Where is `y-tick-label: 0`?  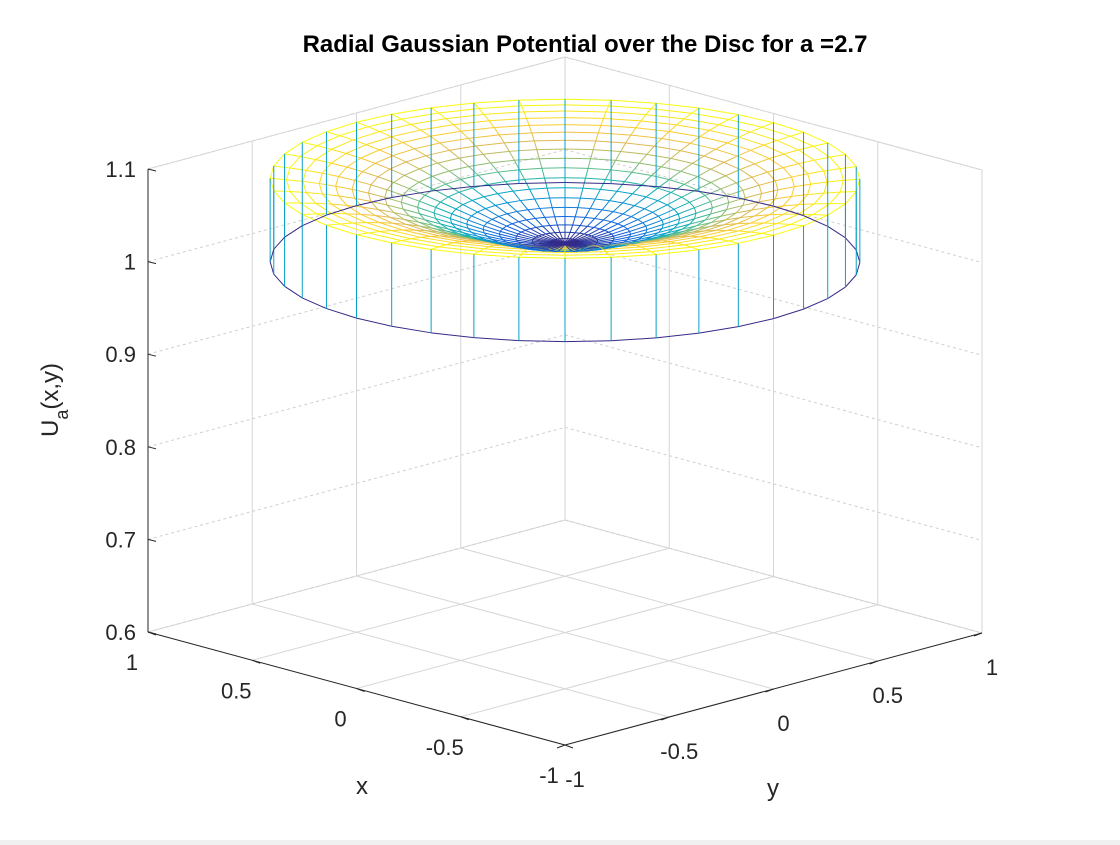 y-tick-label: 0 is located at coordinates (783, 723).